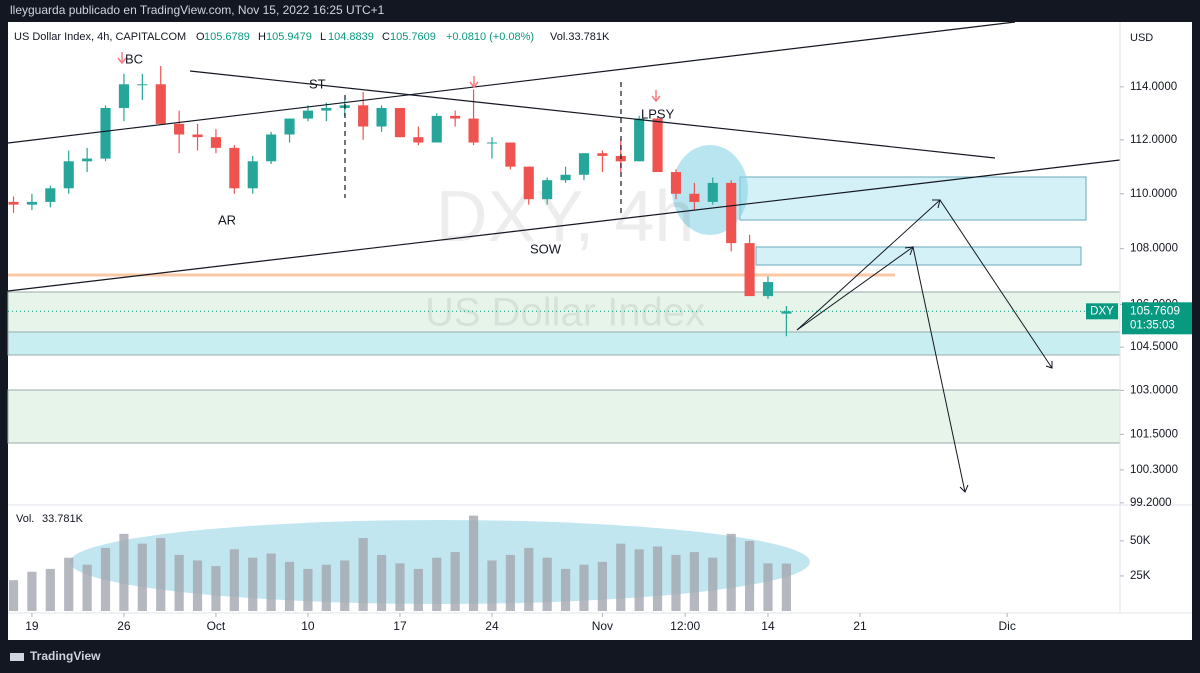 The image size is (1200, 673). What do you see at coordinates (1155, 310) in the screenshot?
I see `price-label: 105.7609` at bounding box center [1155, 310].